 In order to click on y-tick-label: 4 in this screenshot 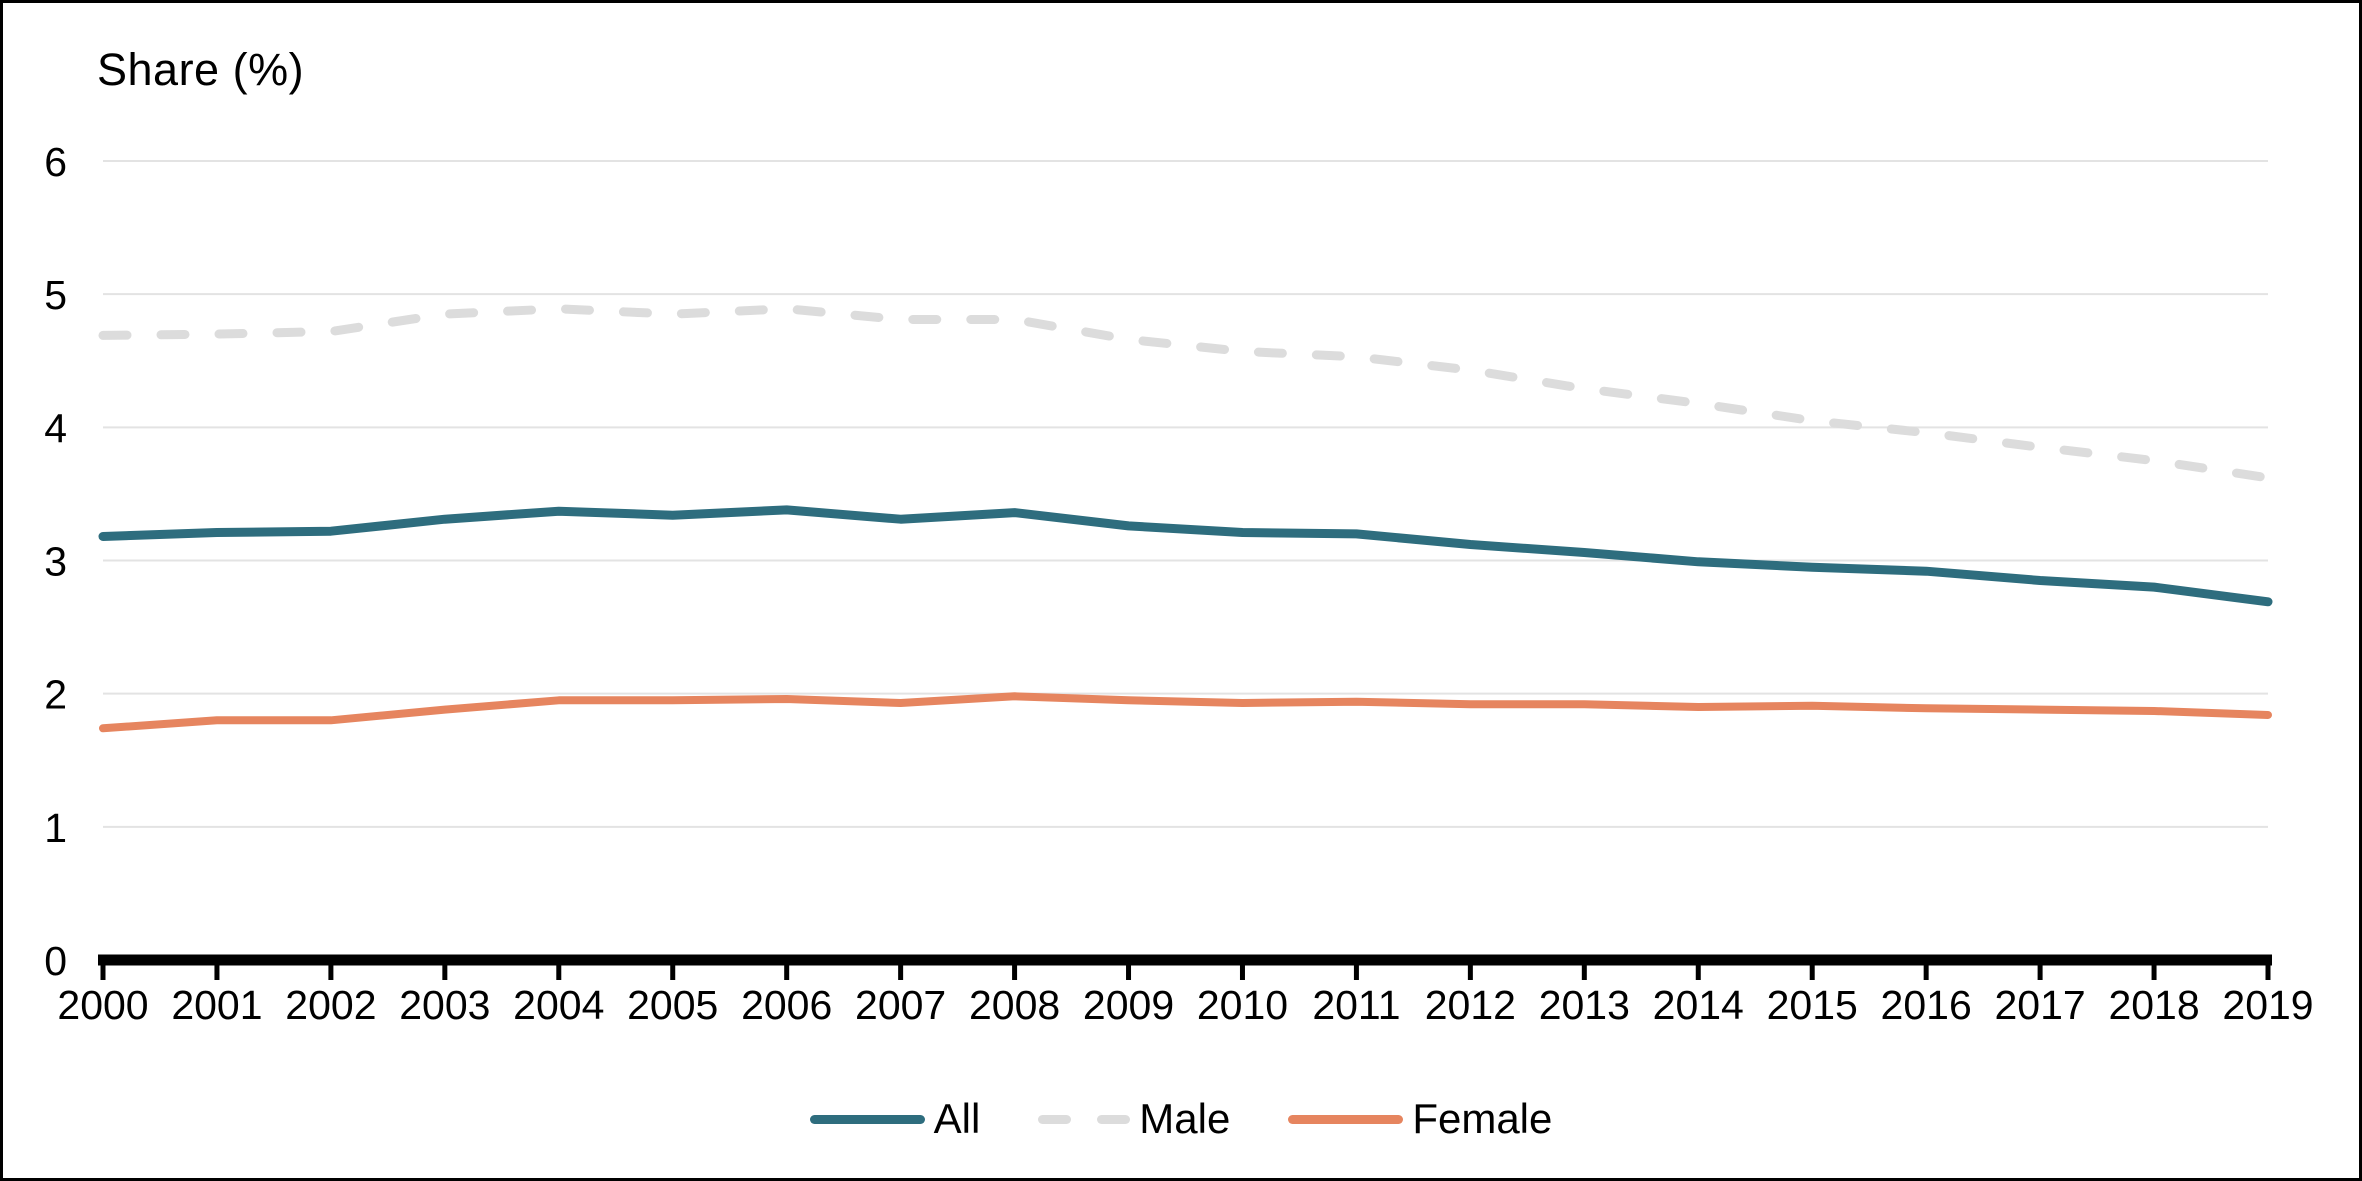, I will do `click(55, 428)`.